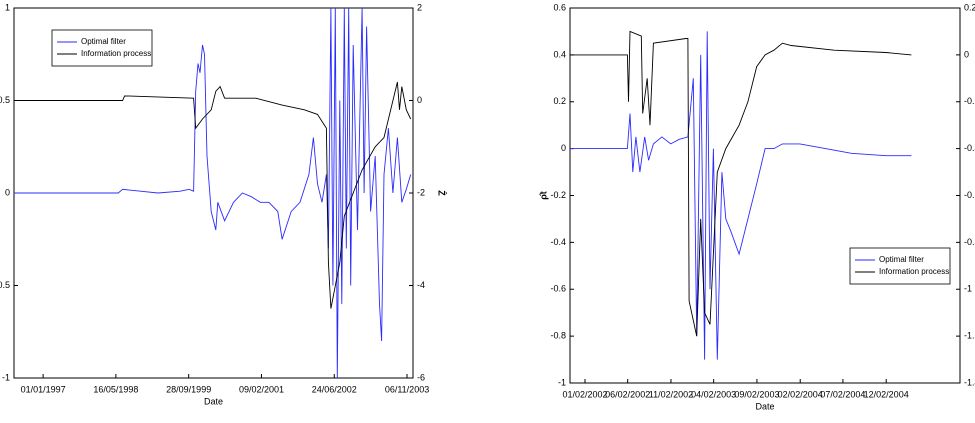  I want to click on y-tick-label: -0.8, so click(558, 336).